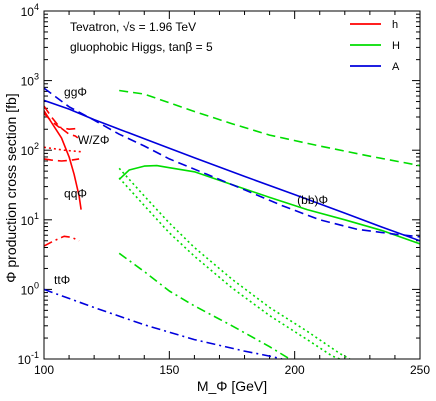 The width and height of the screenshot is (436, 401). What do you see at coordinates (169, 370) in the screenshot?
I see `x-tick-label: 150` at bounding box center [169, 370].